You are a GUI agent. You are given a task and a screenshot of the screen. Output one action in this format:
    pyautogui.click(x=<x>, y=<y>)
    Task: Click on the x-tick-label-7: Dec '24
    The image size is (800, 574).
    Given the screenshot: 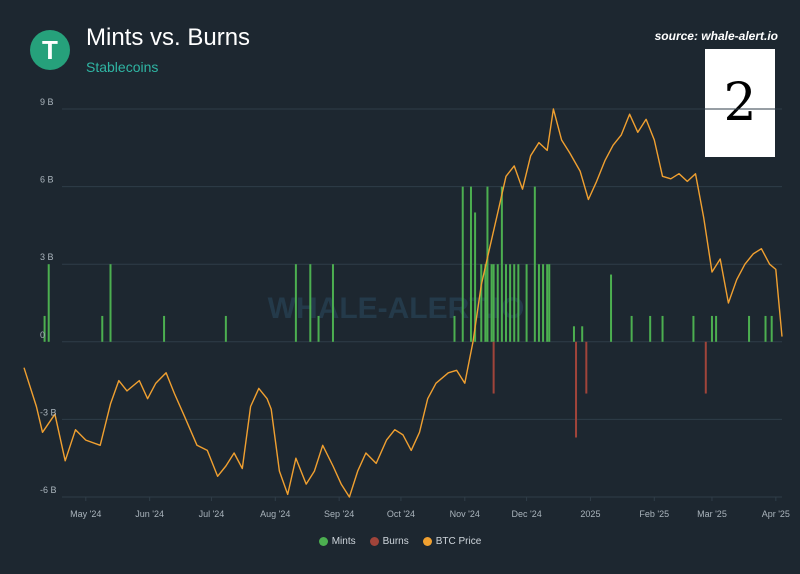 What is the action you would take?
    pyautogui.click(x=526, y=514)
    